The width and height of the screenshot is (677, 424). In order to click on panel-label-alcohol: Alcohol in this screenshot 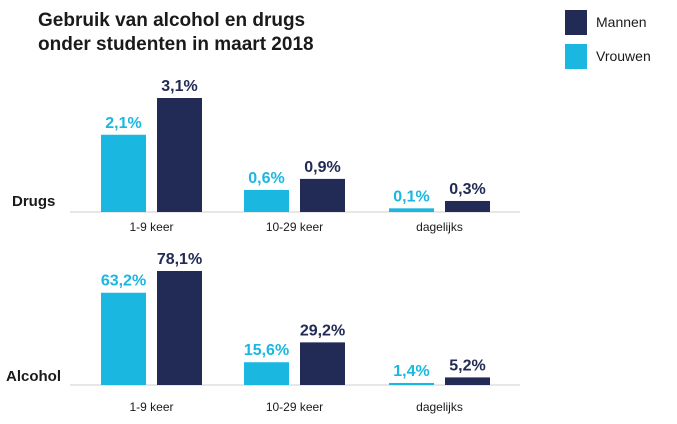, I will do `click(33, 376)`.